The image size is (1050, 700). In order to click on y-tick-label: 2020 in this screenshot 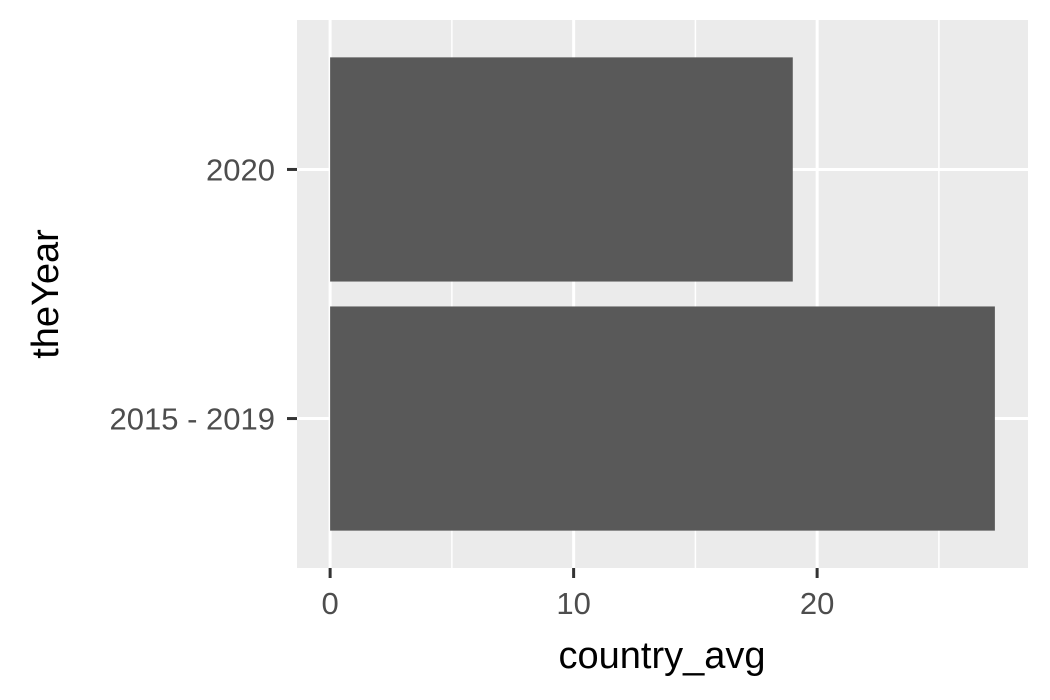, I will do `click(240, 169)`.